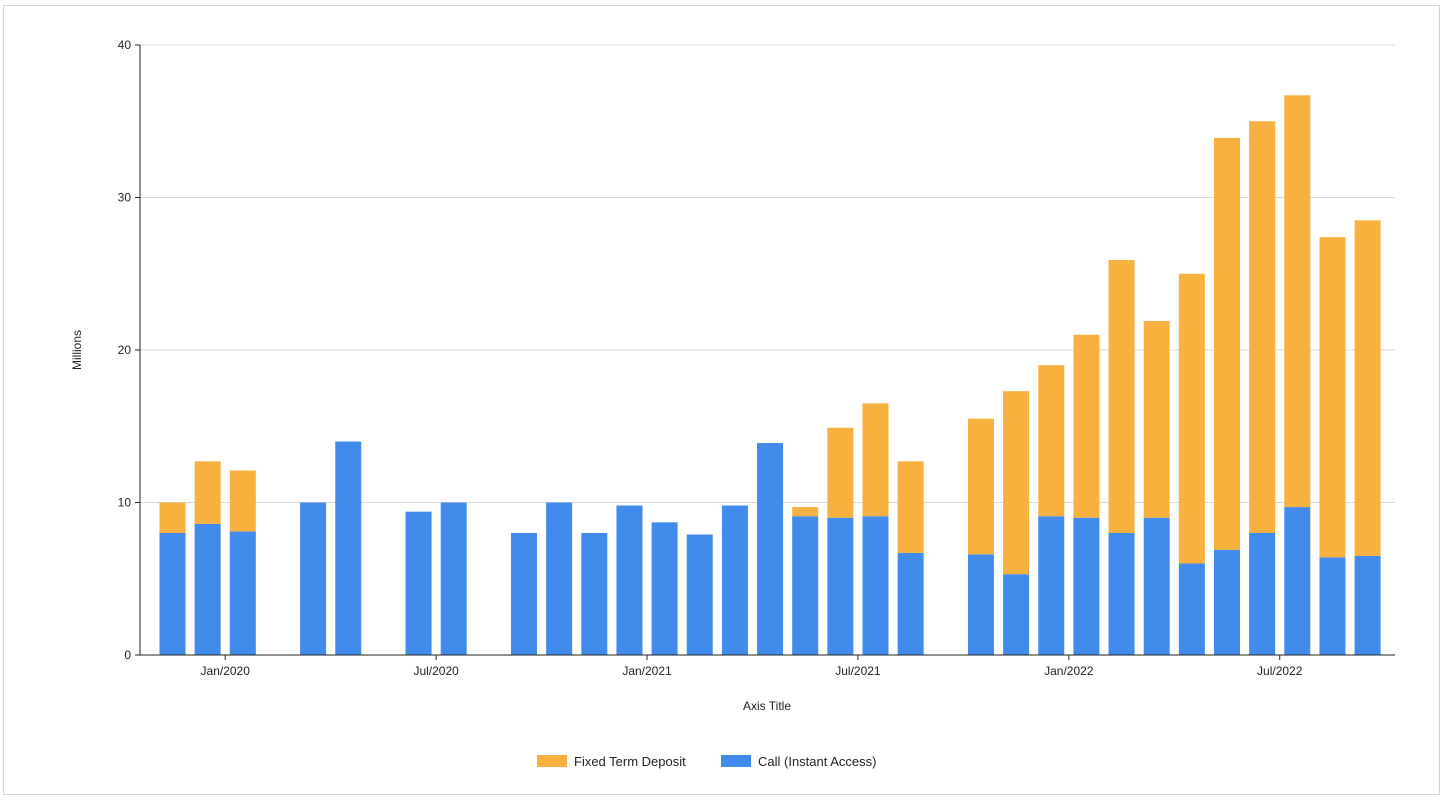 This screenshot has height=801, width=1444. Describe the element at coordinates (125, 198) in the screenshot. I see `y-tick-label: 30` at that location.